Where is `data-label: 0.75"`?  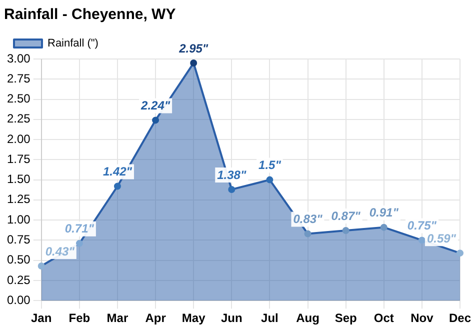
data-label: 0.75" is located at coordinates (422, 225).